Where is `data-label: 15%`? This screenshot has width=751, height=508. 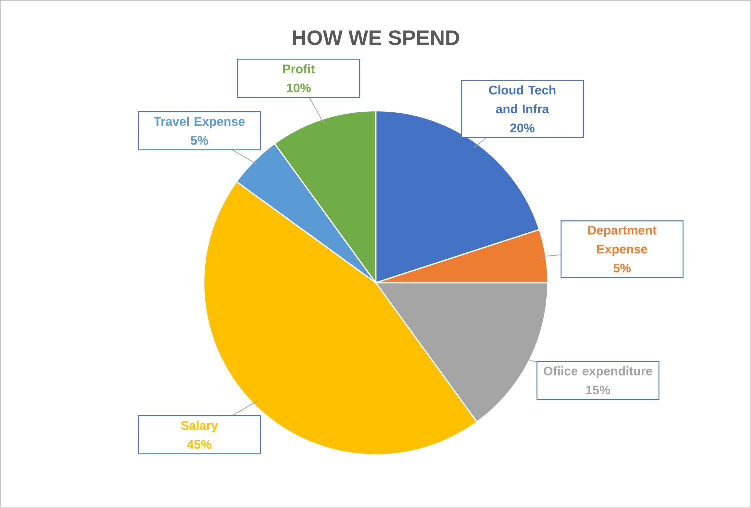 data-label: 15% is located at coordinates (598, 390).